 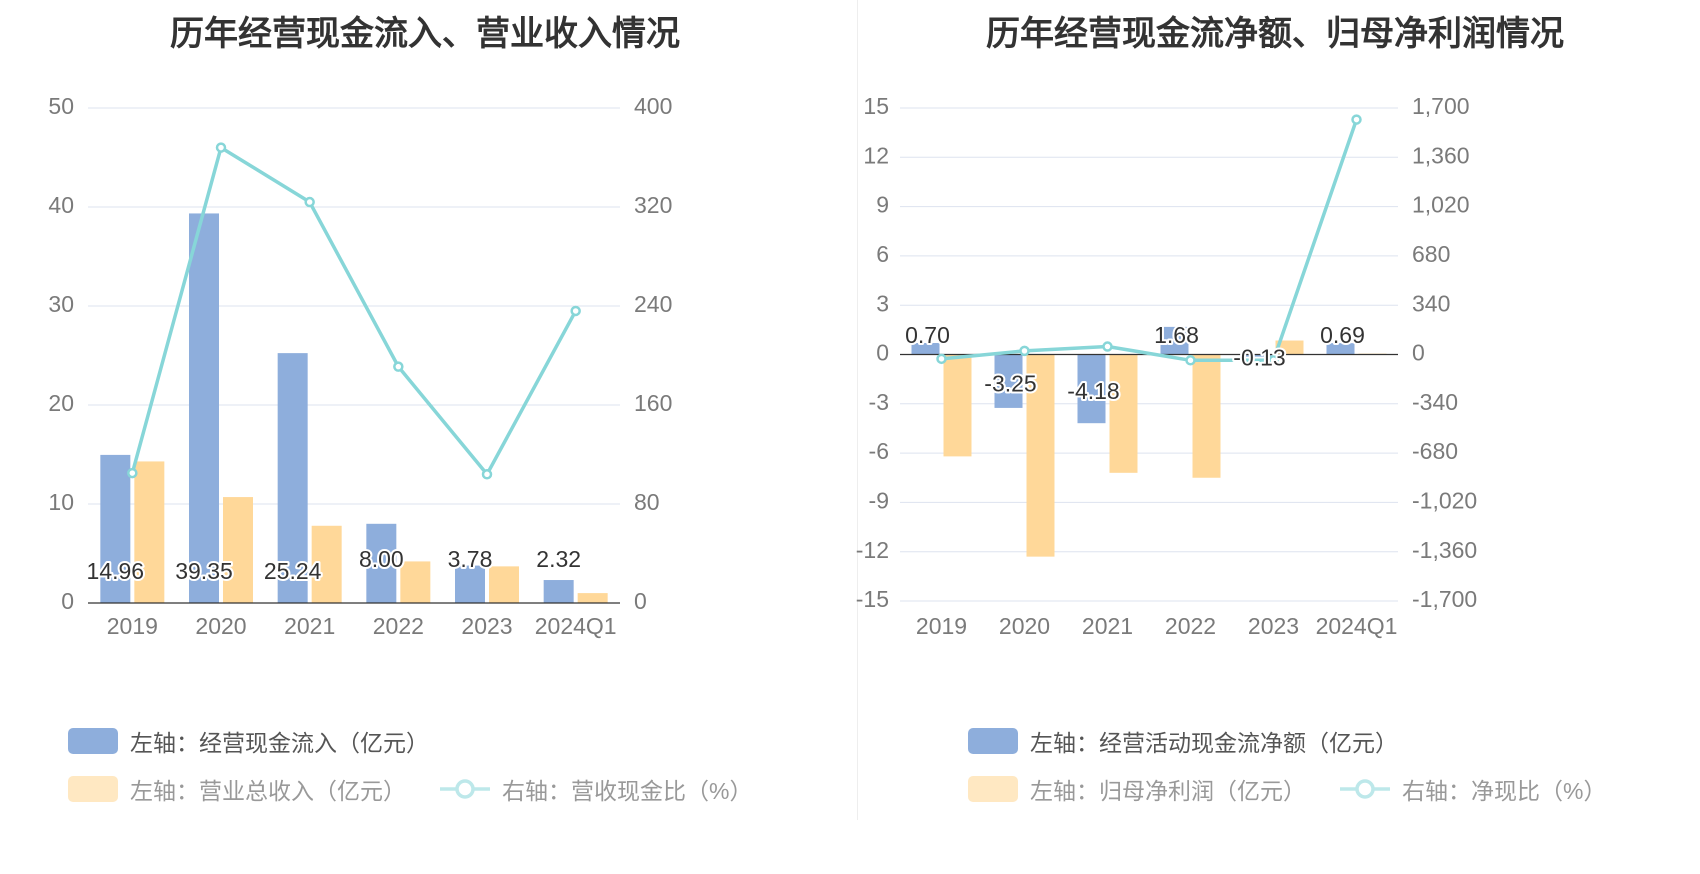 I want to click on right-axis-tick-label: -340, so click(x=1435, y=402).